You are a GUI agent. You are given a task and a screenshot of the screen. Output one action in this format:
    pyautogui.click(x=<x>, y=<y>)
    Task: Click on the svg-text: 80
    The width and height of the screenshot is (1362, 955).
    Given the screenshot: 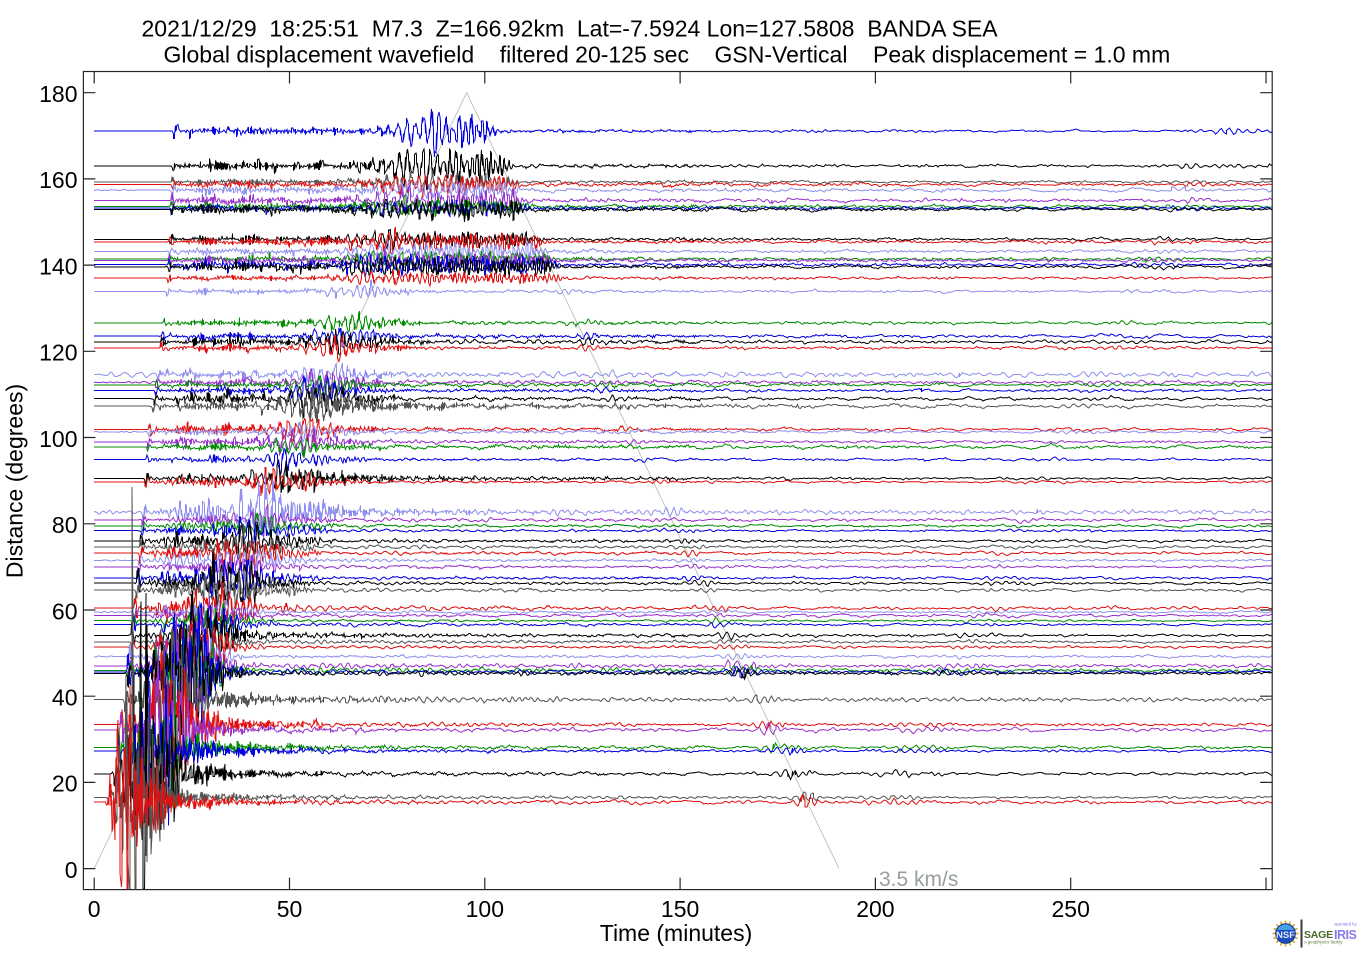 What is the action you would take?
    pyautogui.click(x=65, y=525)
    